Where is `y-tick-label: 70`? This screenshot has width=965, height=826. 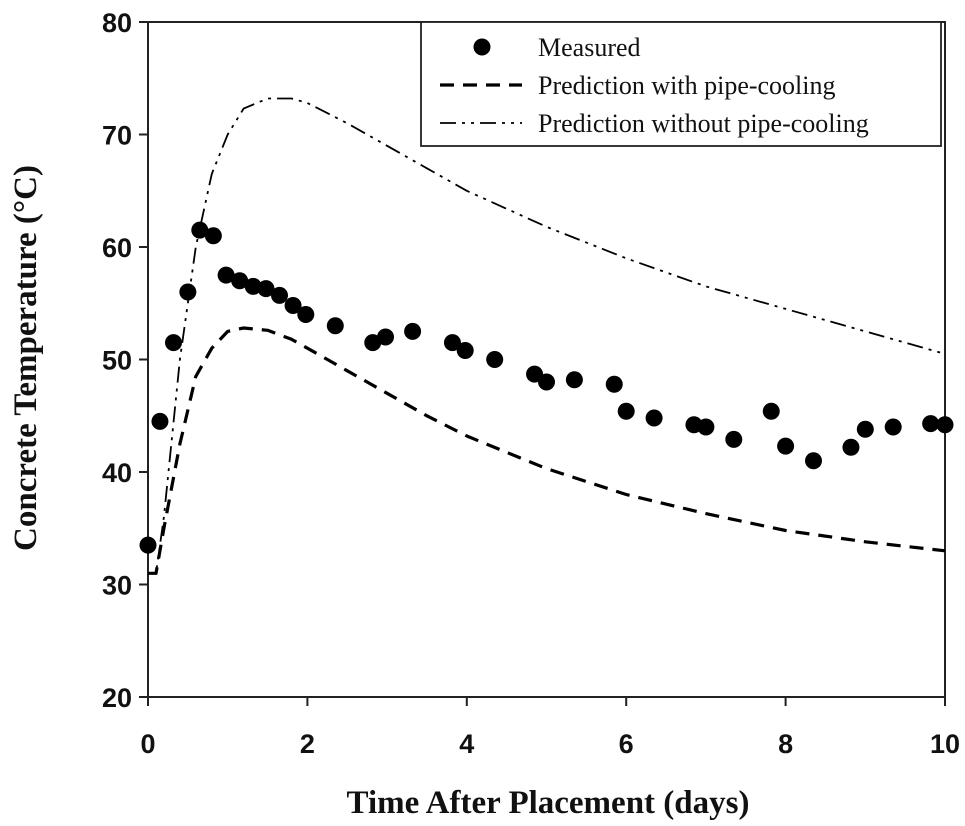 y-tick-label: 70 is located at coordinates (117, 136).